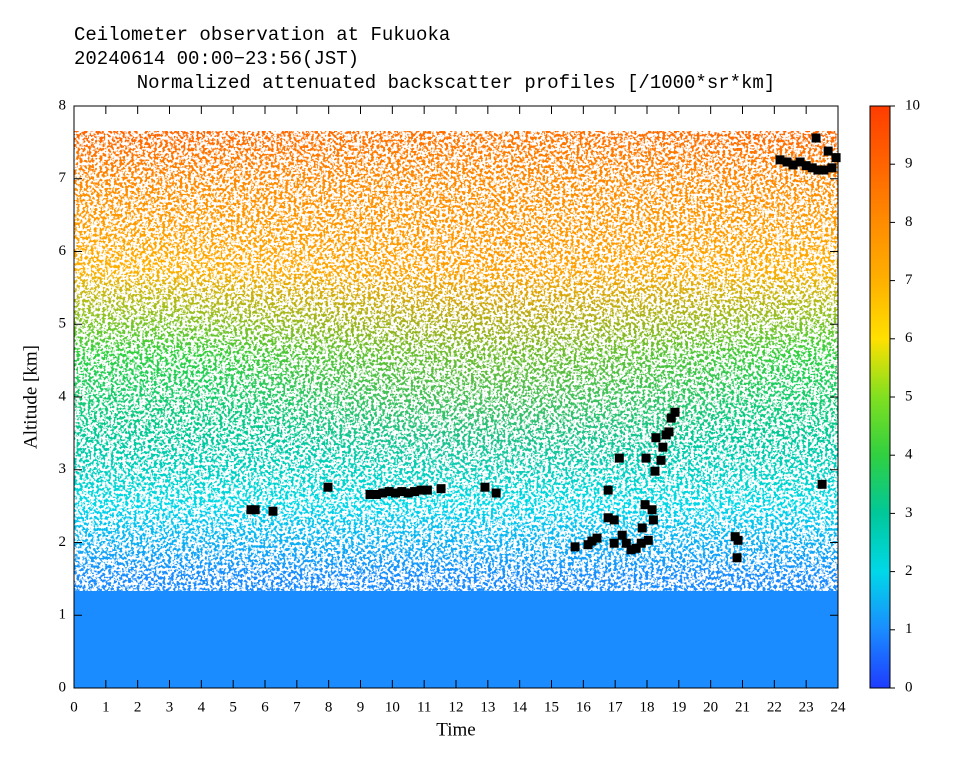  What do you see at coordinates (106, 707) in the screenshot?
I see `x-tick-label: 1` at bounding box center [106, 707].